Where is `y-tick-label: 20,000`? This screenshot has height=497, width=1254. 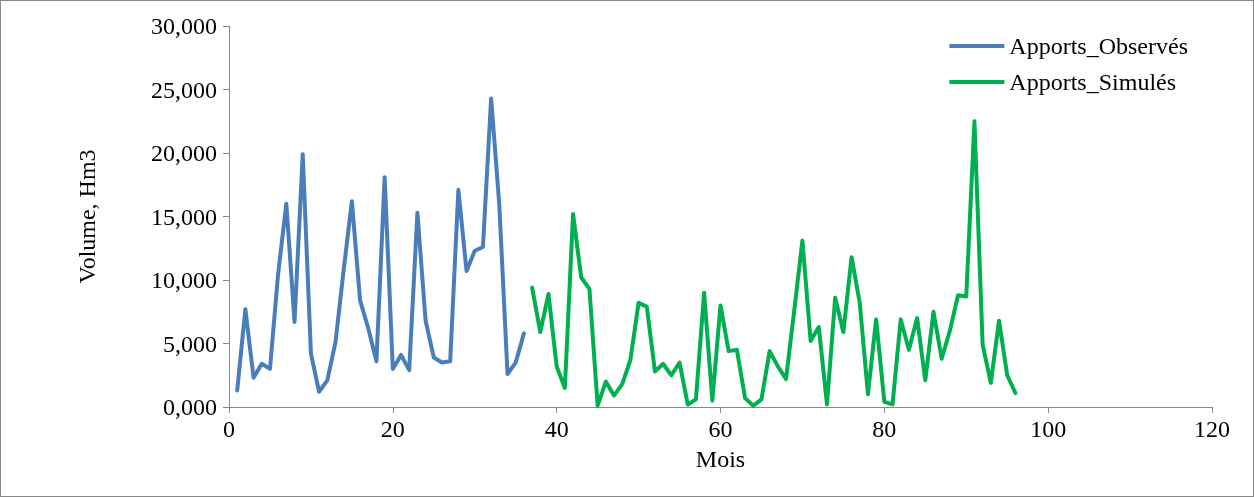 y-tick-label: 20,000 is located at coordinates (184, 153).